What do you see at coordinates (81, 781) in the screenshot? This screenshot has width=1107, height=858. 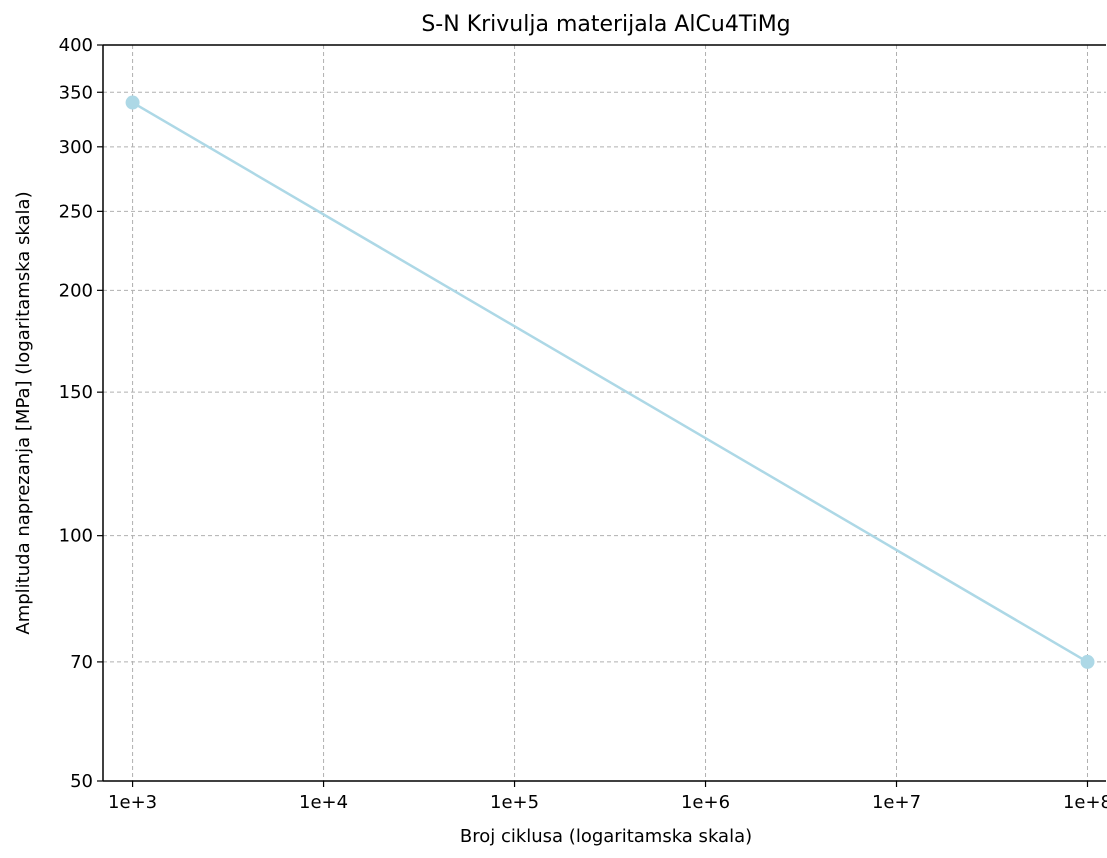 I see `y-tick-label: 50` at bounding box center [81, 781].